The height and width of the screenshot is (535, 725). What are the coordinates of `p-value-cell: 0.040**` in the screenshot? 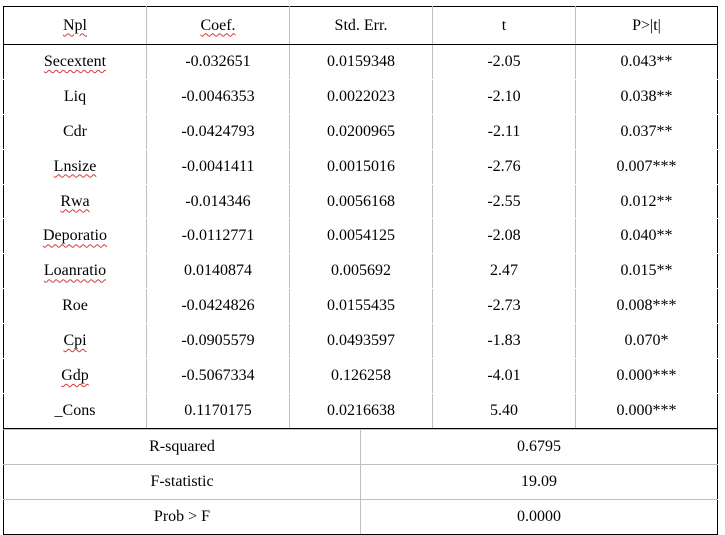 It's located at (646, 236).